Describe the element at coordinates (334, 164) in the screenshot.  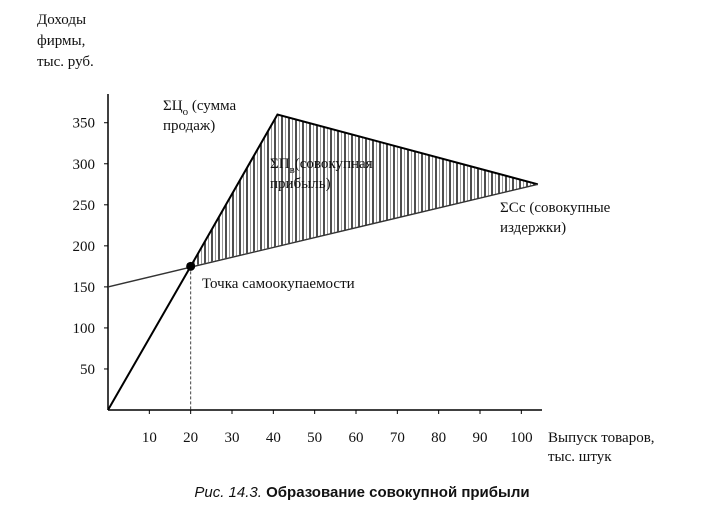
I see `annotation-text: (совокупная` at that location.